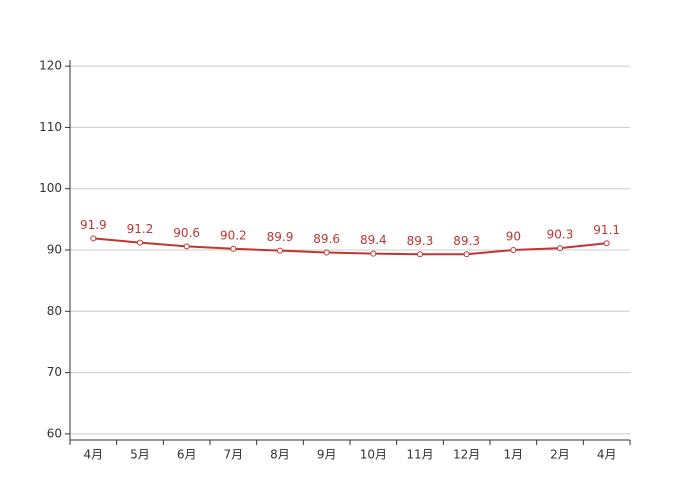  What do you see at coordinates (50, 66) in the screenshot?
I see `y-tick-label: 120` at bounding box center [50, 66].